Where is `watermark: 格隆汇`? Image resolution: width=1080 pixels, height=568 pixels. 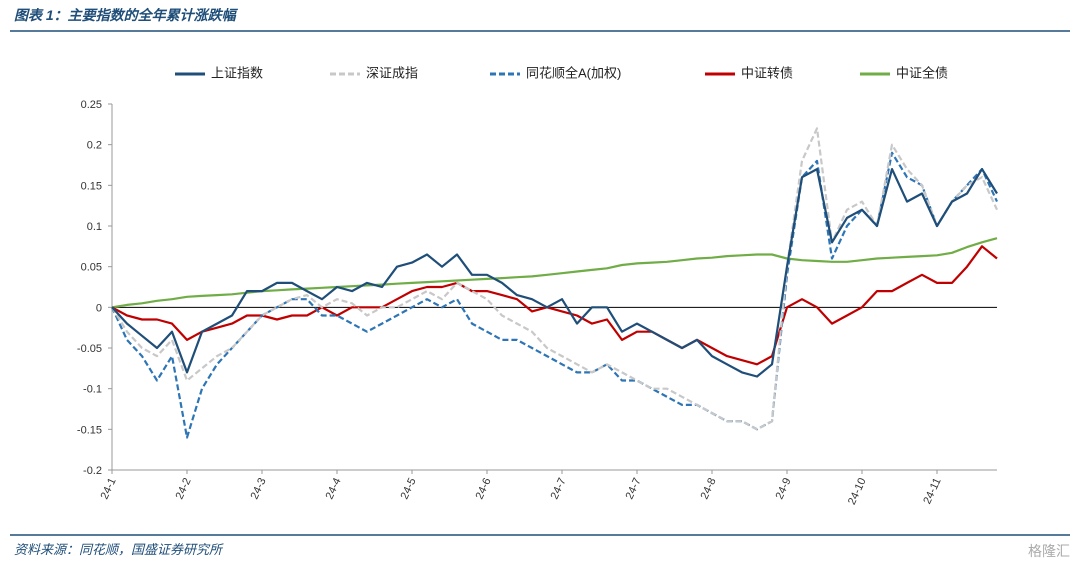 watermark: 格隆汇 is located at coordinates (1049, 551).